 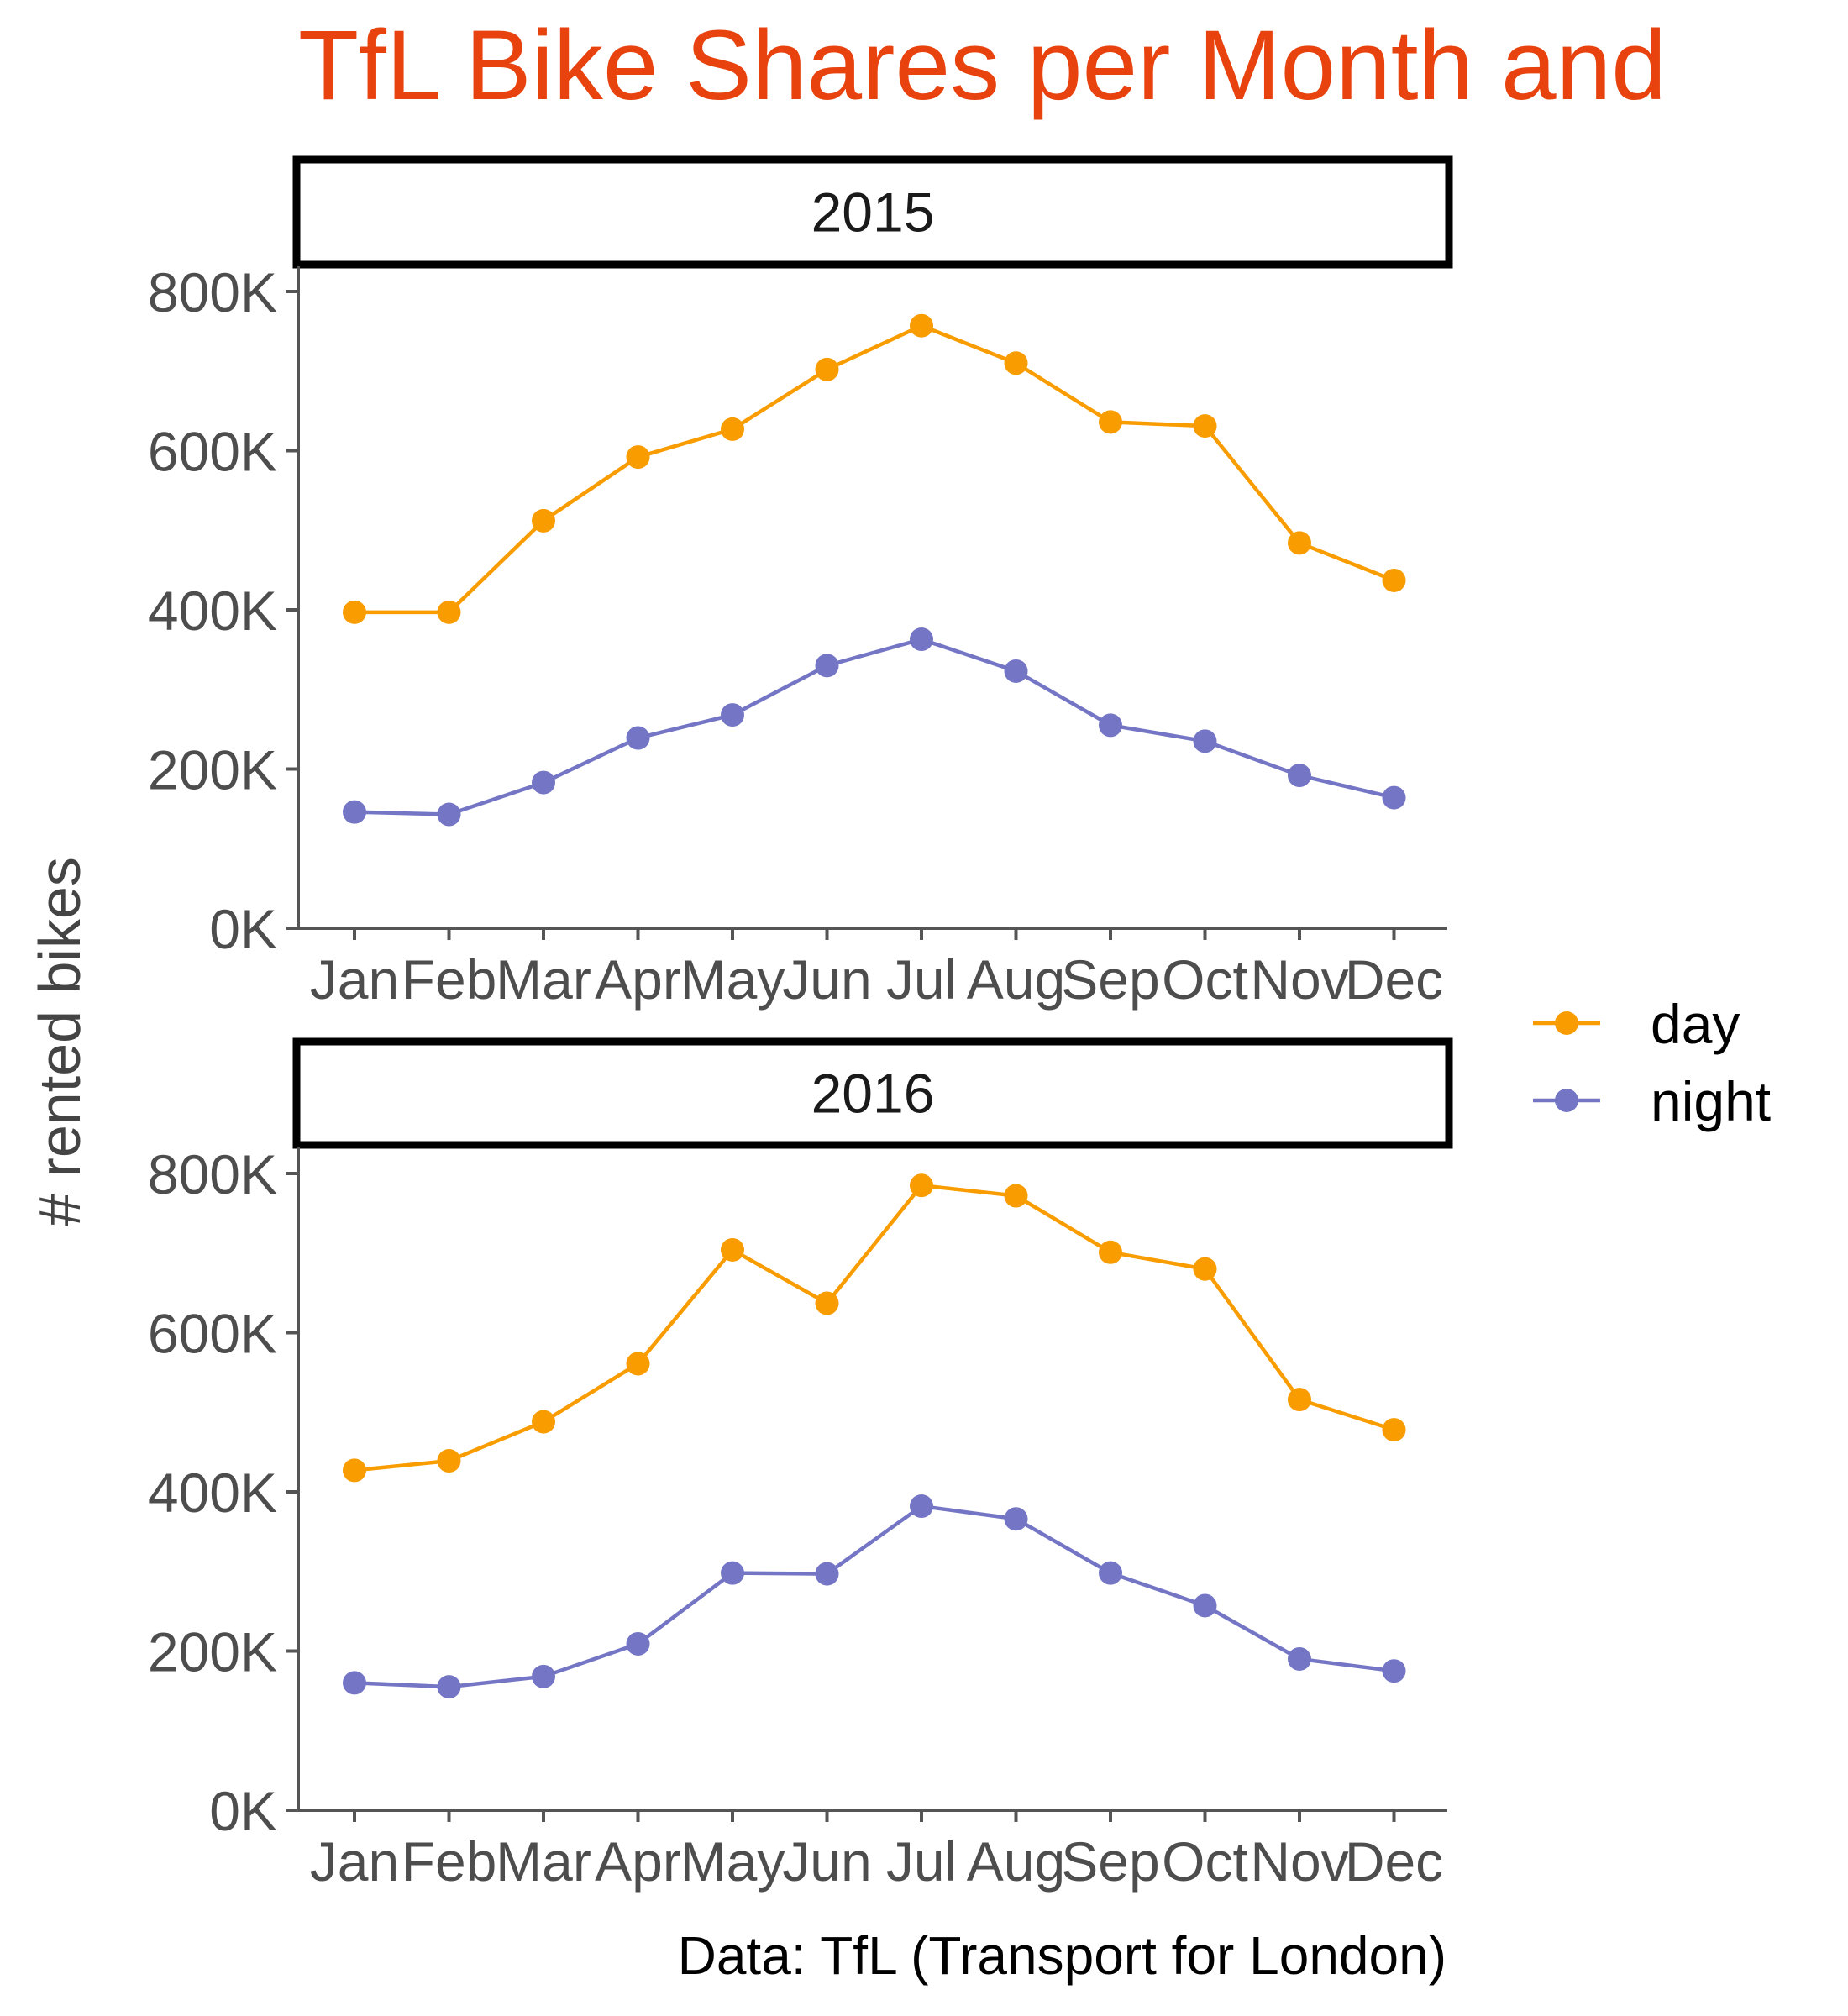 What do you see at coordinates (982, 65) in the screenshot?
I see `chart-title: TfL Bike Shares per Month and` at bounding box center [982, 65].